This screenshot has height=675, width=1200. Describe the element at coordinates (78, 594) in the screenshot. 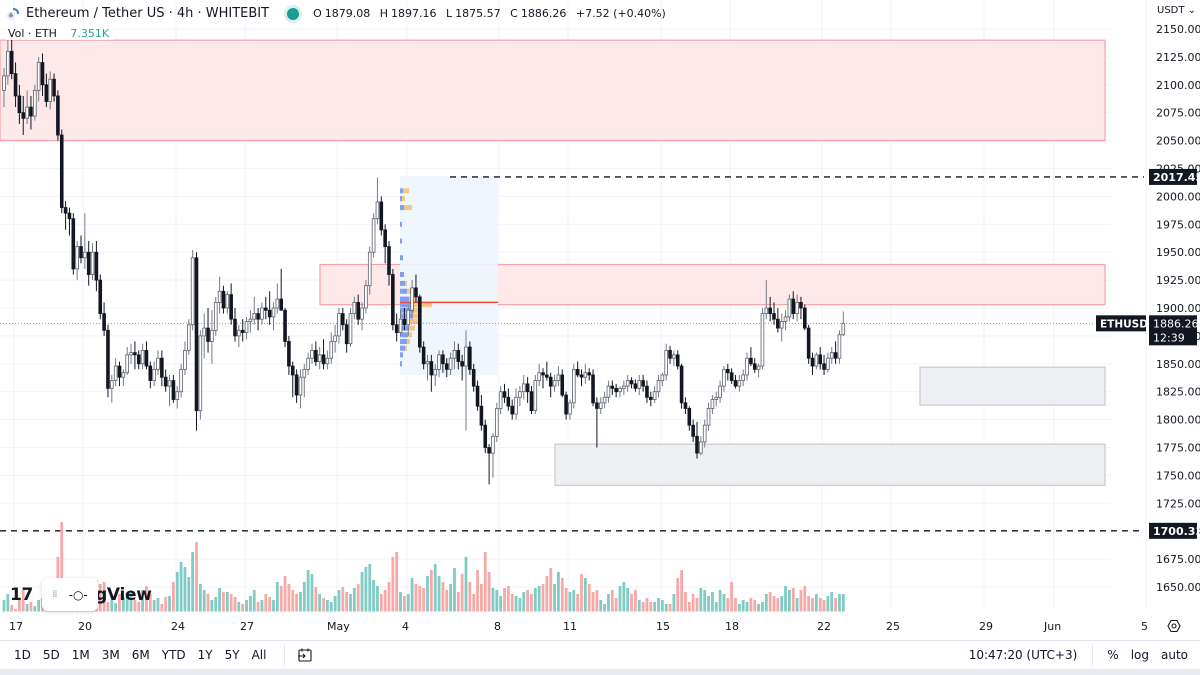

I see `slider-icon: ‑○‑` at that location.